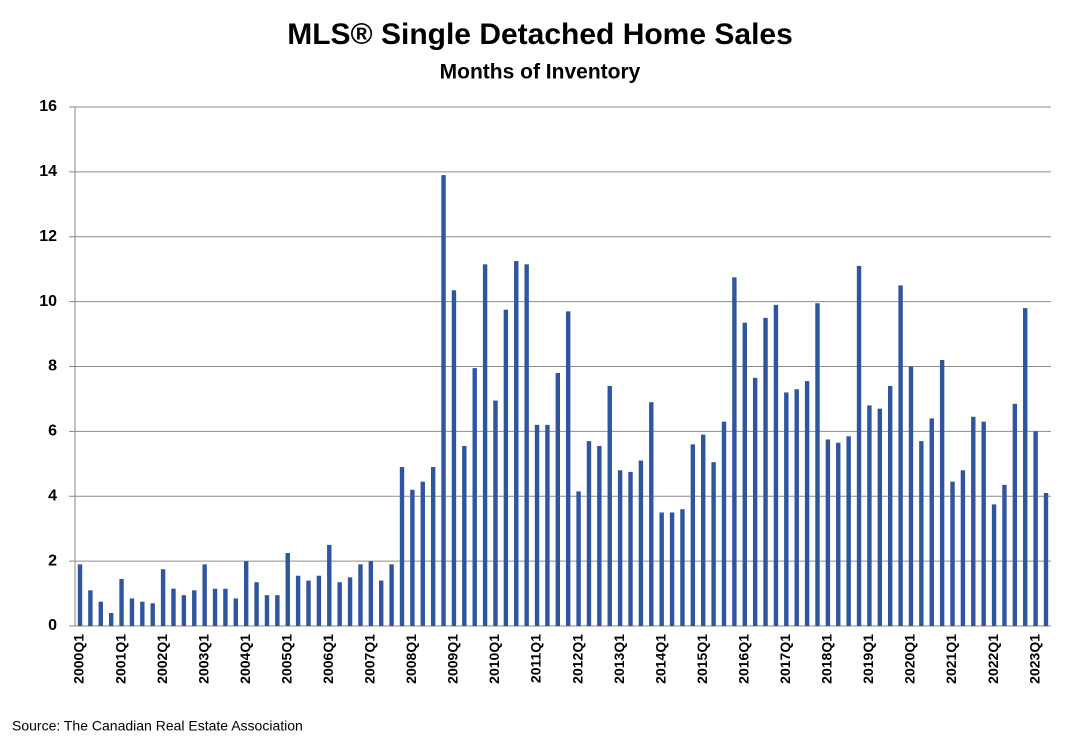  What do you see at coordinates (702, 659) in the screenshot?
I see `x-tick-label: 2015Q1` at bounding box center [702, 659].